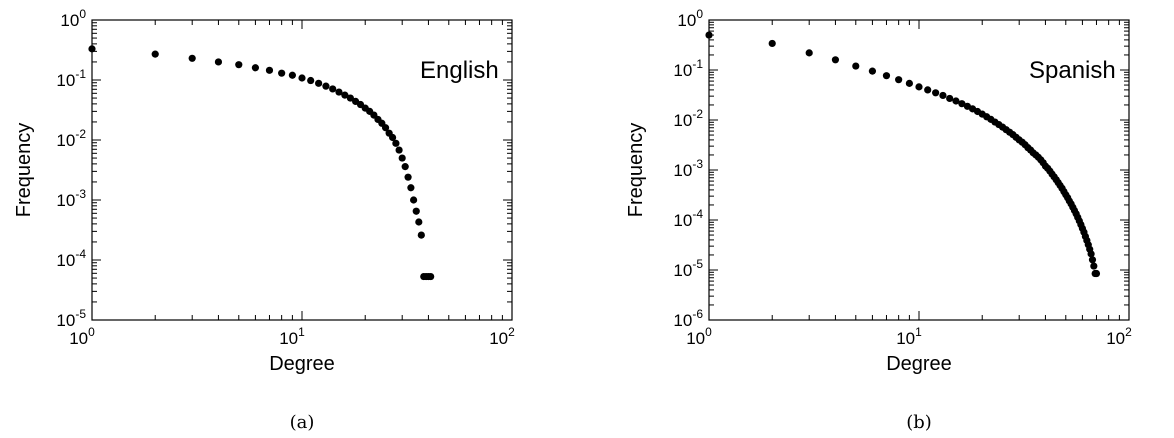 The height and width of the screenshot is (438, 1174). What do you see at coordinates (697, 314) in the screenshot?
I see `y-tick-exponent: -6` at bounding box center [697, 314].